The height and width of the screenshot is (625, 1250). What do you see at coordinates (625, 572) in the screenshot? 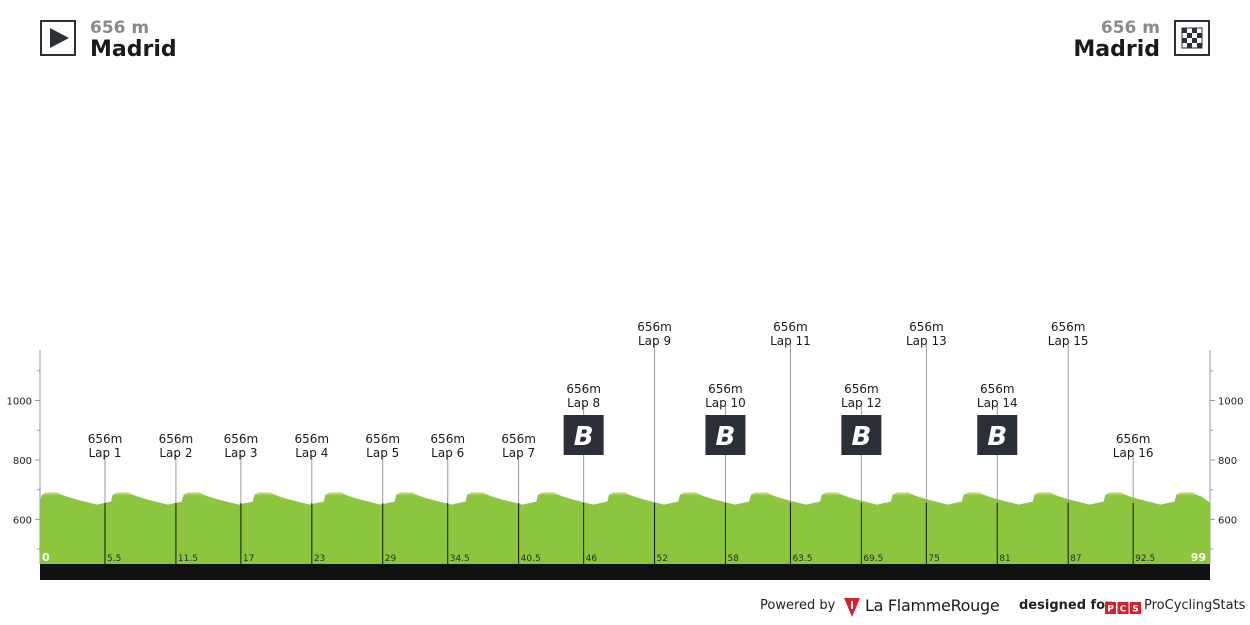
I see `distance-bar` at bounding box center [625, 572].